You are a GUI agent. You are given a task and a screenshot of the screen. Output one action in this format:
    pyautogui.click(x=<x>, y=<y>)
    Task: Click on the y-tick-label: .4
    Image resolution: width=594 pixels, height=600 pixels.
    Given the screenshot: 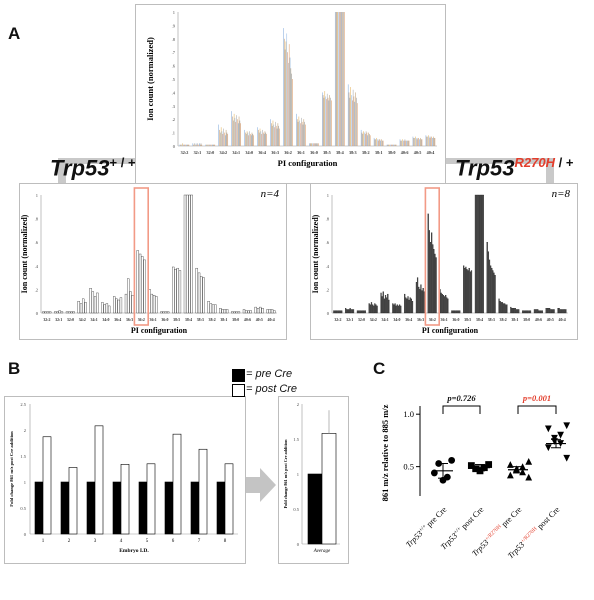 What is the action you would take?
    pyautogui.click(x=328, y=266)
    